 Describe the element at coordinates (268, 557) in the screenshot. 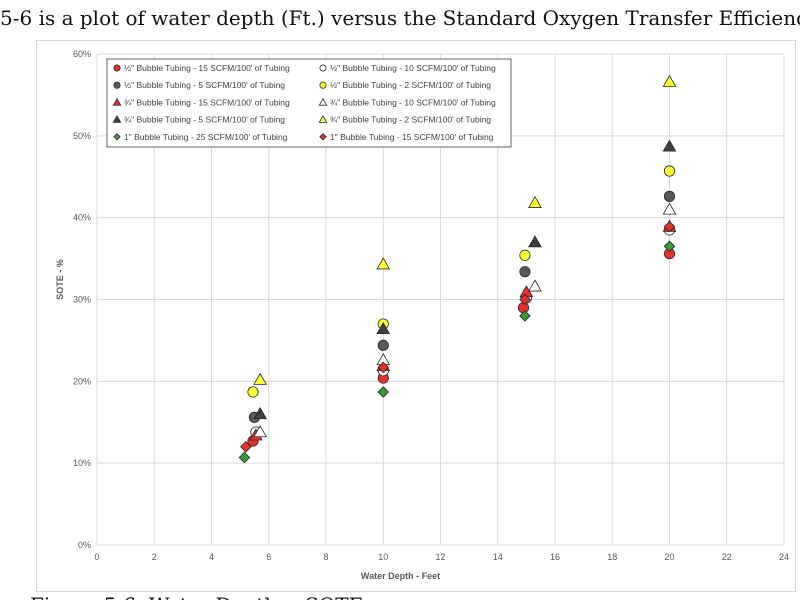

I see `x-tick-label: 6` at that location.